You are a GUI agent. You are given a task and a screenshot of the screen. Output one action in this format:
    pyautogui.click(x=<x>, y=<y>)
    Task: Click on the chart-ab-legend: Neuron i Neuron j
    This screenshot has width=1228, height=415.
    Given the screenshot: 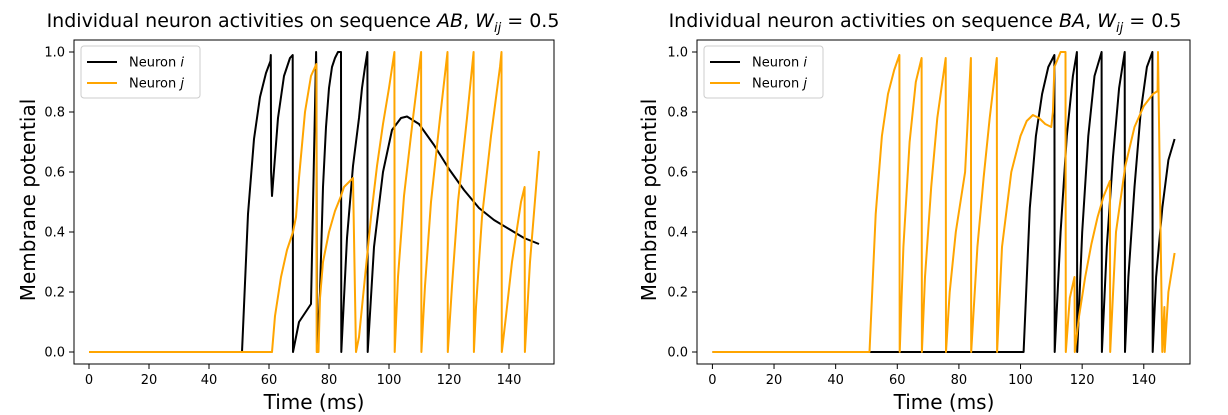 What is the action you would take?
    pyautogui.click(x=140, y=72)
    